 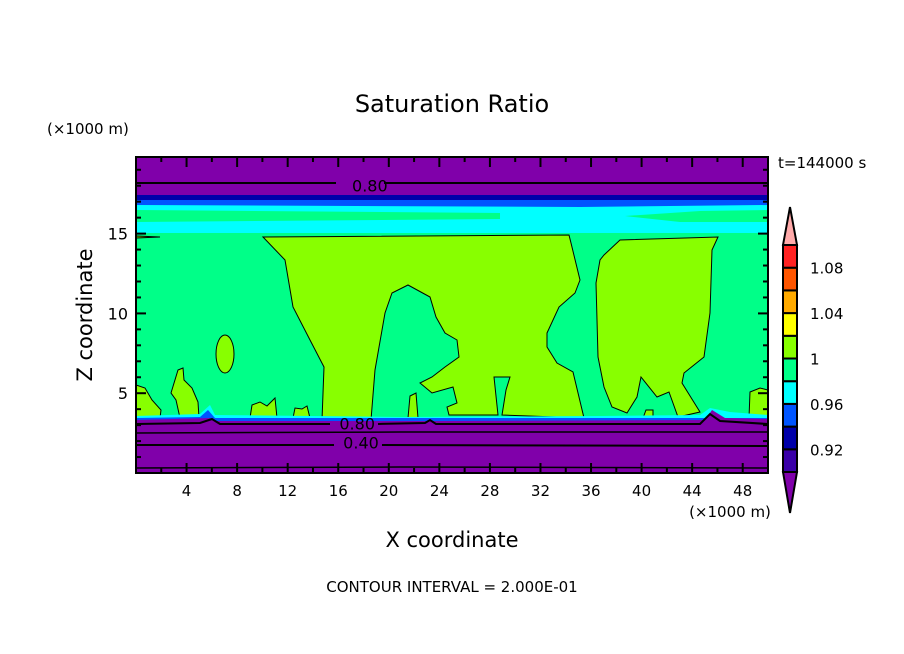 I want to click on band-blue-lower, so click(x=452, y=416).